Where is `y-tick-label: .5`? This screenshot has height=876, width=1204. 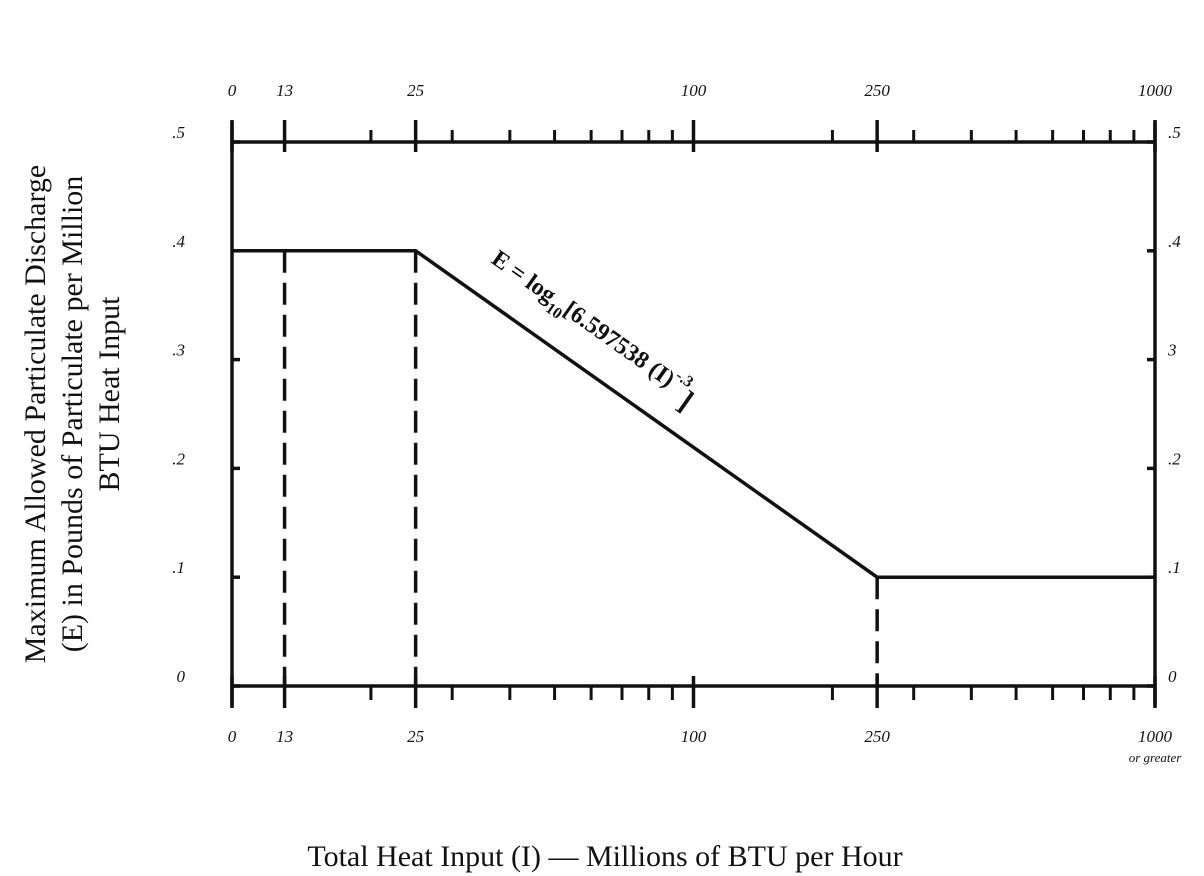 y-tick-label: .5 is located at coordinates (178, 132).